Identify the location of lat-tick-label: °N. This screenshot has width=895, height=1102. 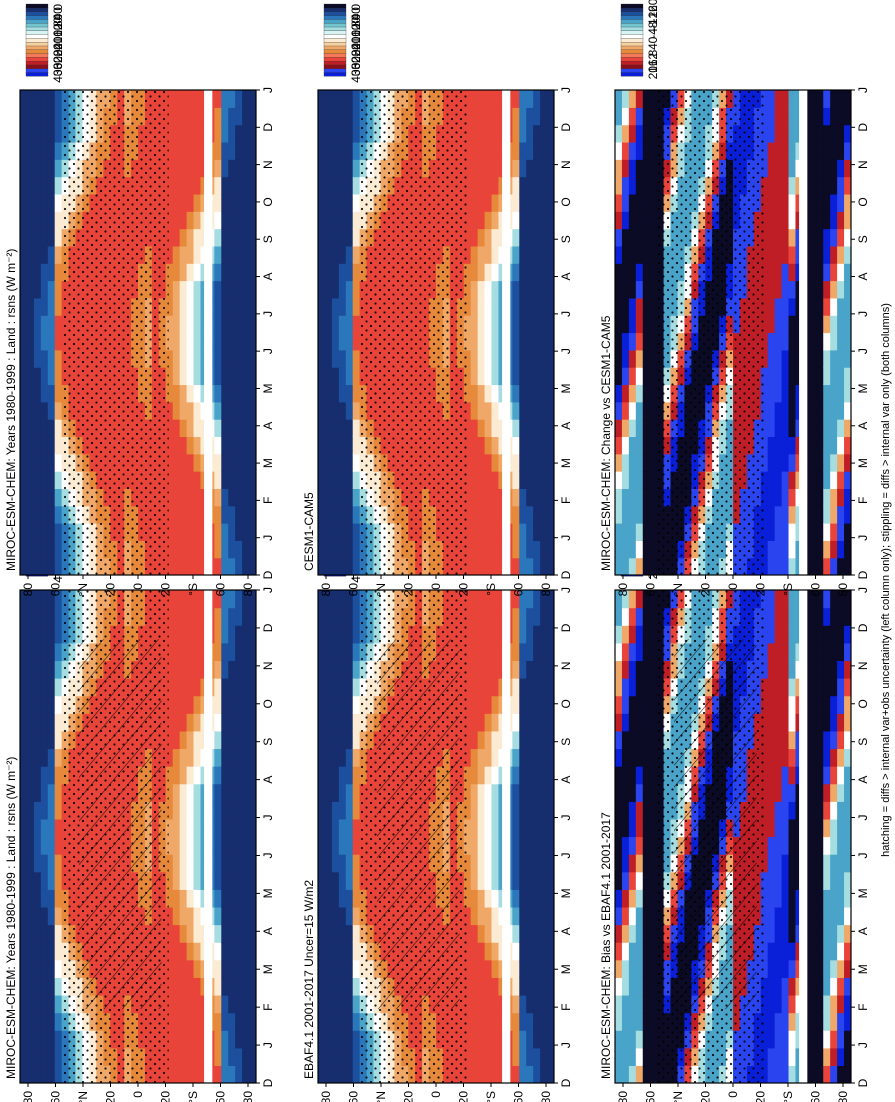
(381, 1096).